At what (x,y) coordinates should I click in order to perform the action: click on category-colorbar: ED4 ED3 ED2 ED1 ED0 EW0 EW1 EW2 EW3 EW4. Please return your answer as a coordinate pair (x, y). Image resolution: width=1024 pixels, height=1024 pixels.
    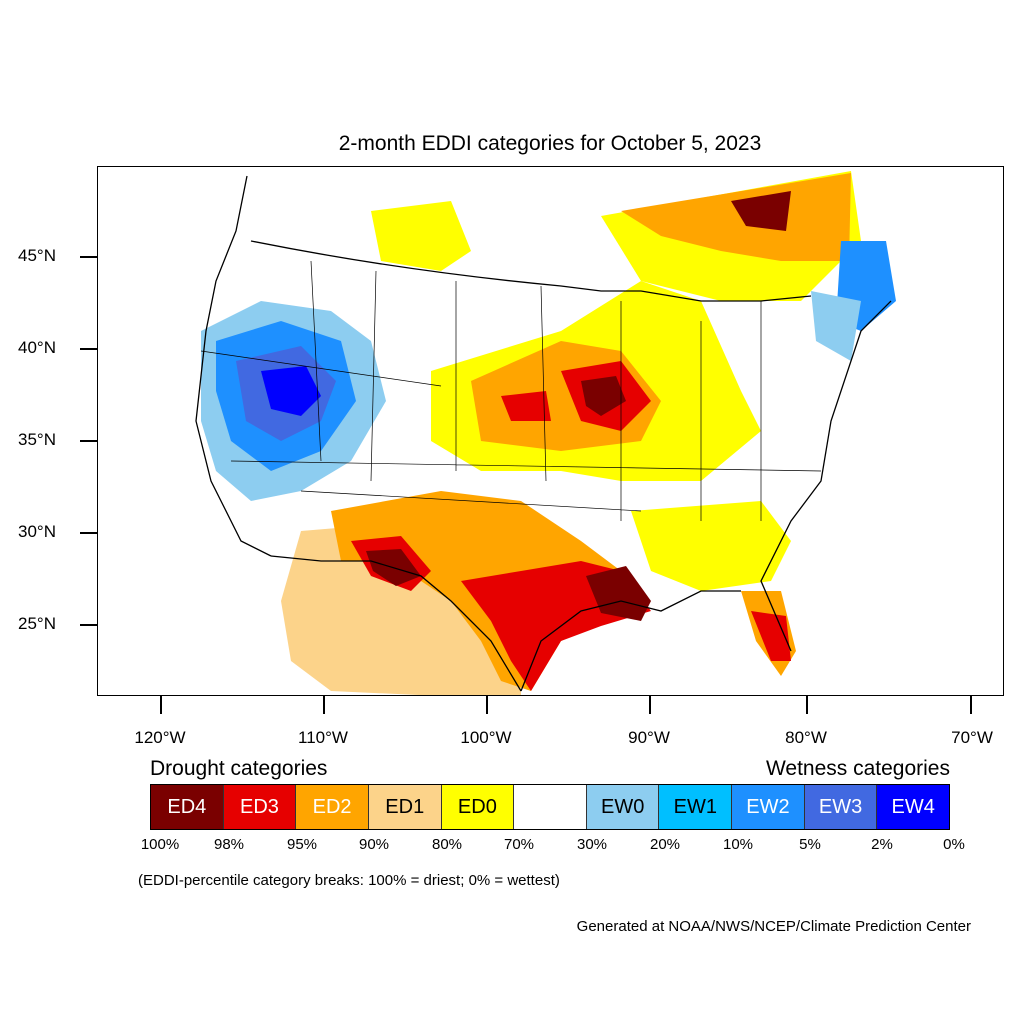
    Looking at the image, I should click on (550, 807).